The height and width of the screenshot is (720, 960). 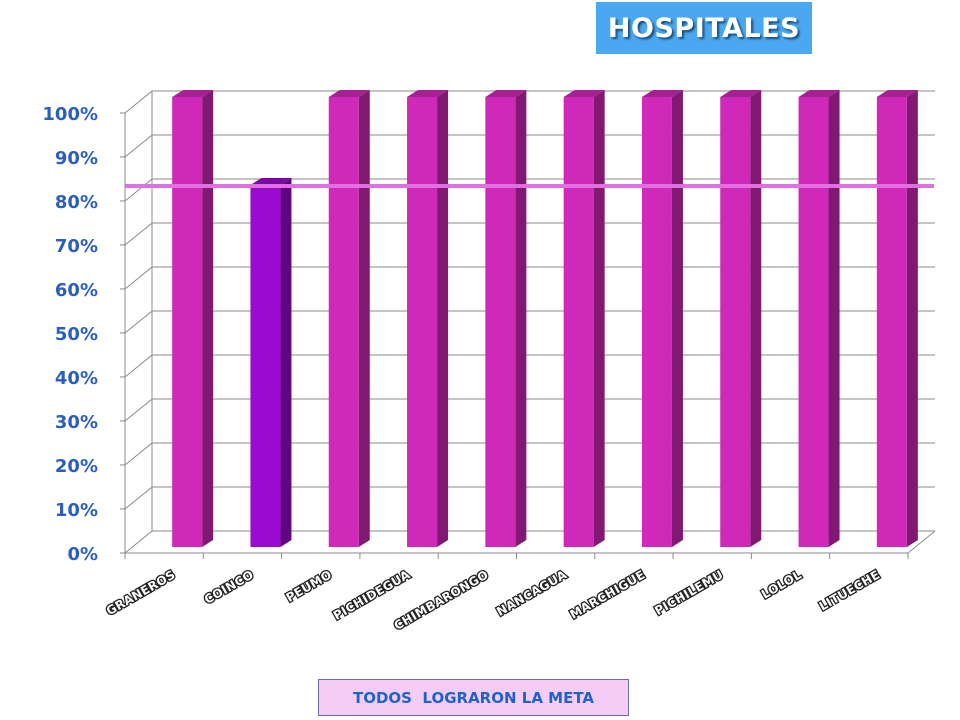 What do you see at coordinates (689, 592) in the screenshot?
I see `x-tick-label: PICHILEMU` at bounding box center [689, 592].